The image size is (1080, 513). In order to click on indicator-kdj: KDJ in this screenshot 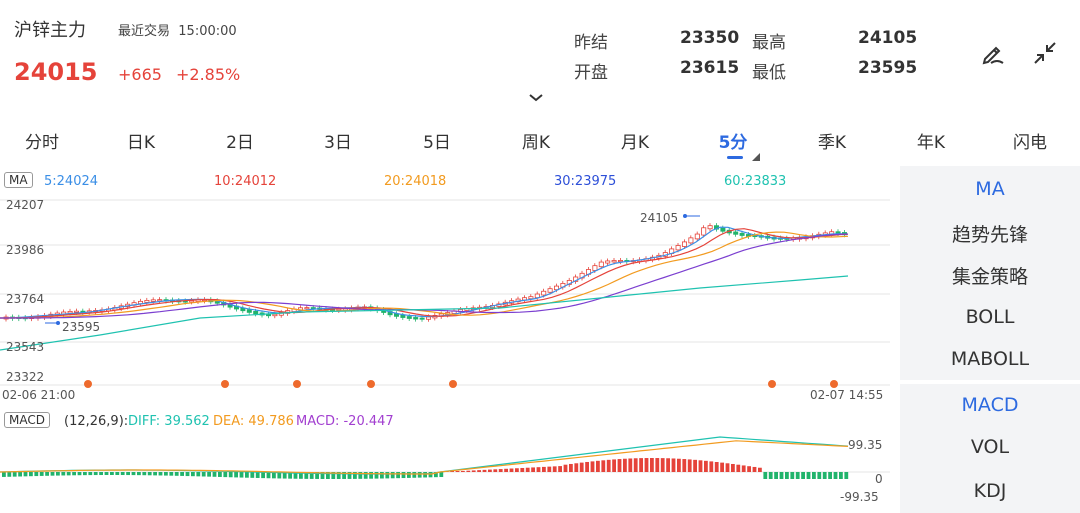, I will do `click(990, 491)`.